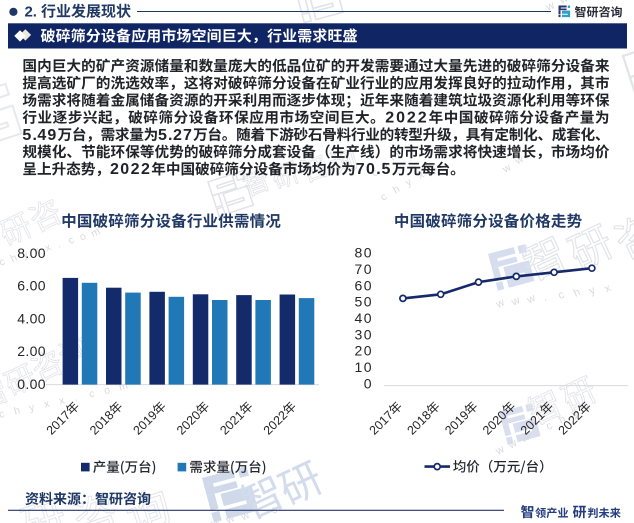 This screenshot has height=523, width=634. What do you see at coordinates (31, 351) in the screenshot?
I see `svg-text: 2.00` at bounding box center [31, 351].